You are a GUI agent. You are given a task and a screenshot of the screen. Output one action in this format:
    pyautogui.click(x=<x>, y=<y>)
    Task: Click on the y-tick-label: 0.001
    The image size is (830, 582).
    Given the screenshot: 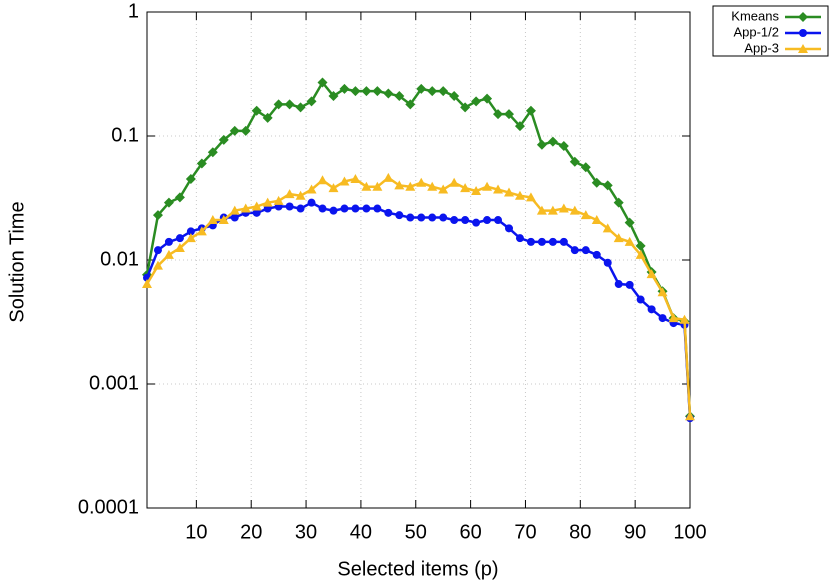 What is the action you would take?
    pyautogui.click(x=114, y=383)
    